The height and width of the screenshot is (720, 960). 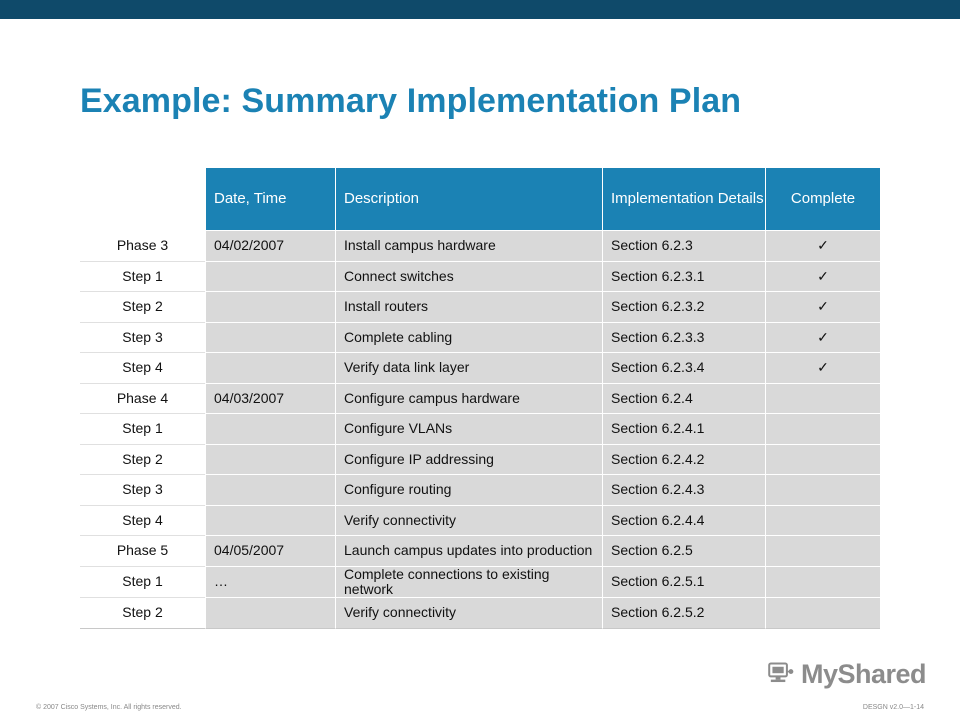 I want to click on table-row: Step 2 Verify connectivity Section 6.2.5.2, so click(x=480, y=613).